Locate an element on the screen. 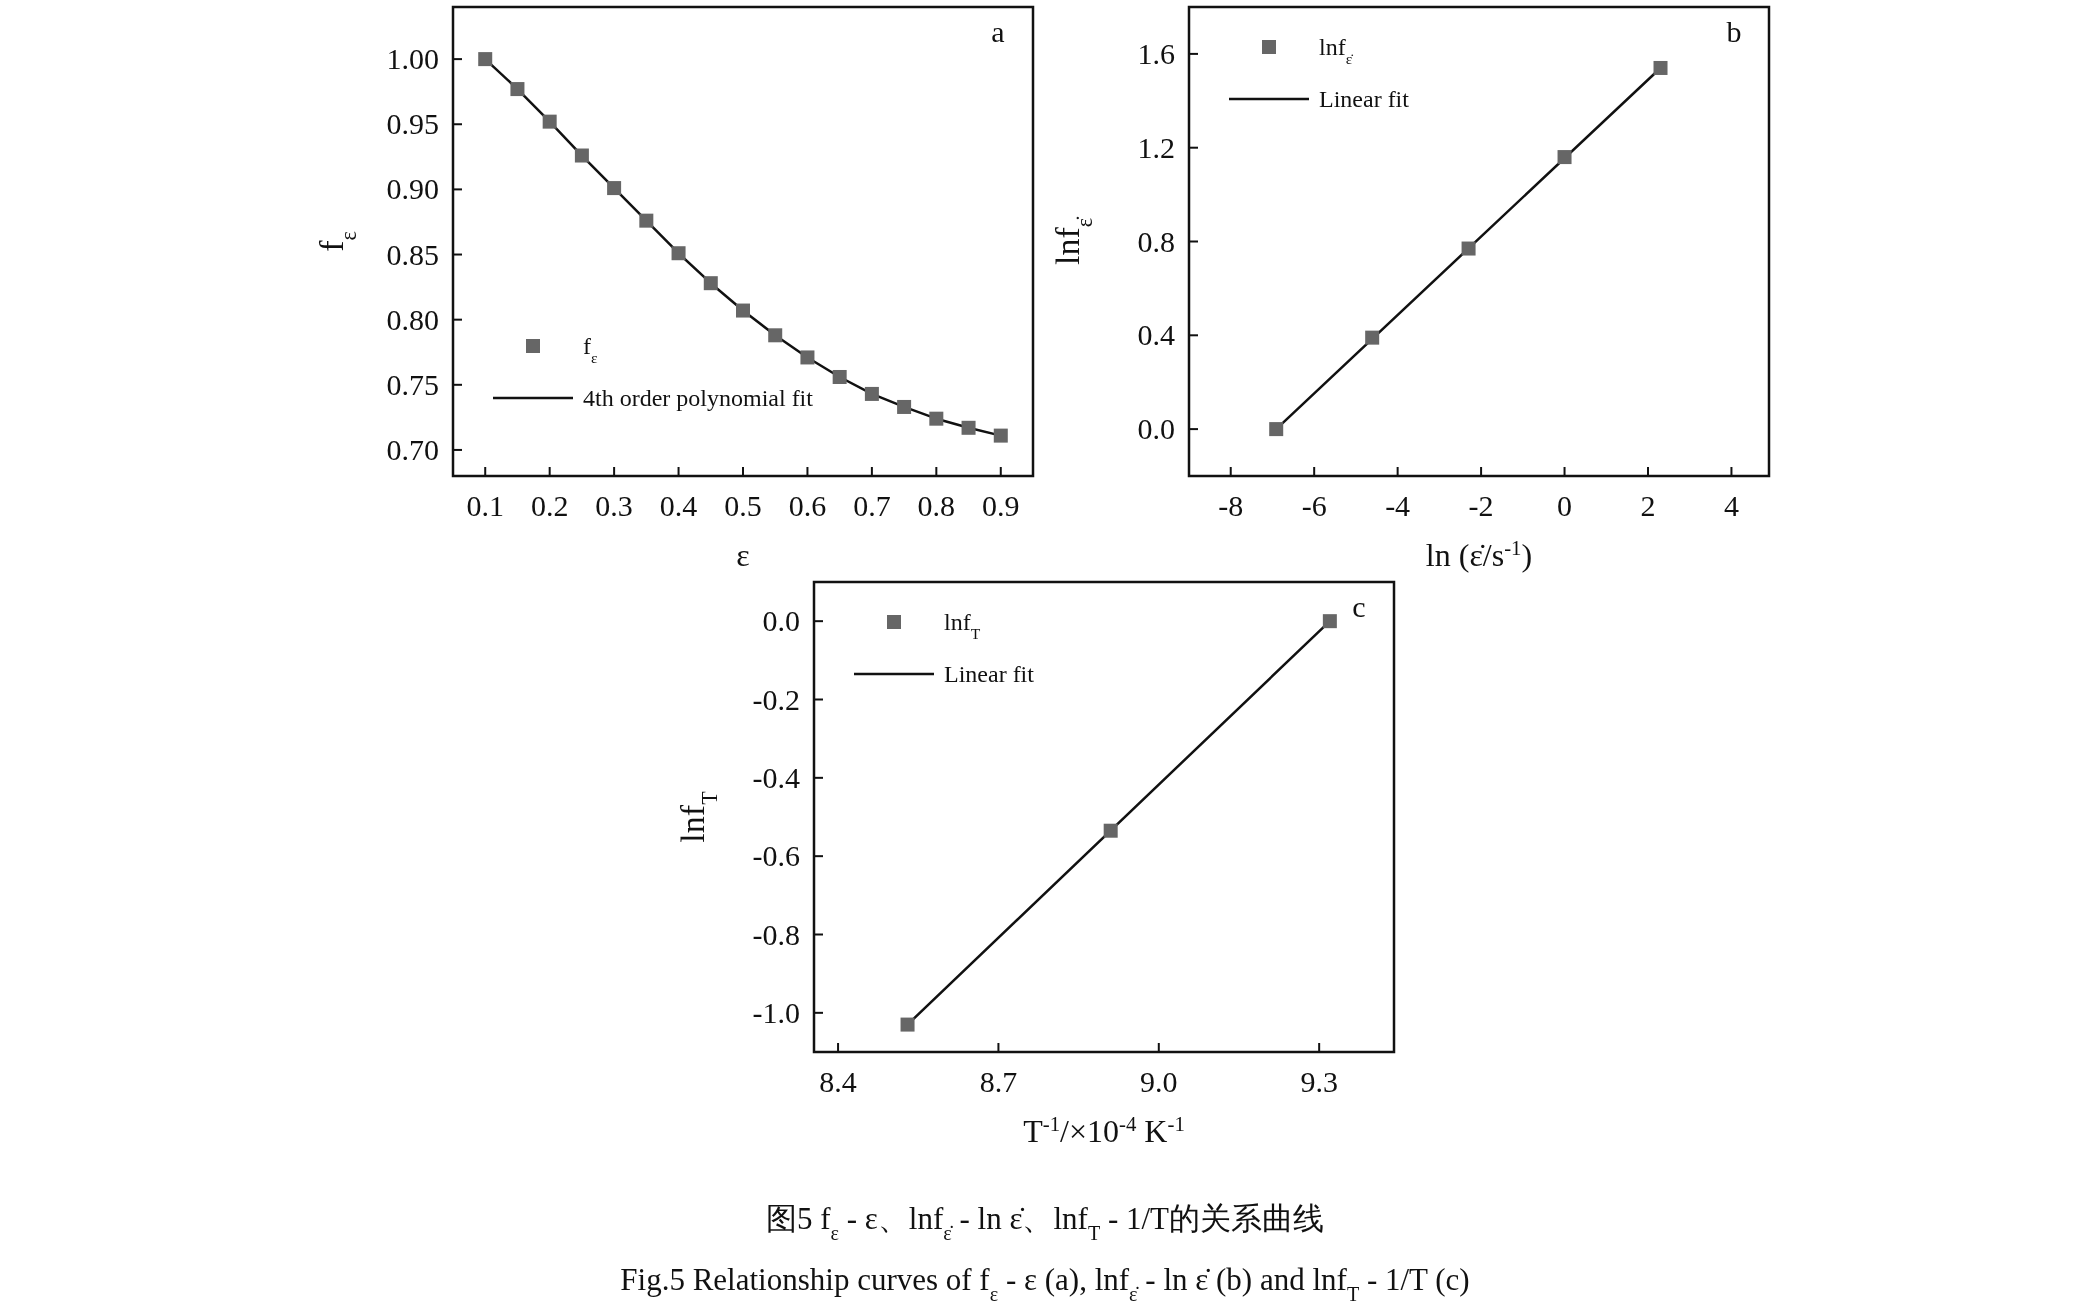 The image size is (2090, 1309). x-tick-label: 8.7 is located at coordinates (998, 1081).